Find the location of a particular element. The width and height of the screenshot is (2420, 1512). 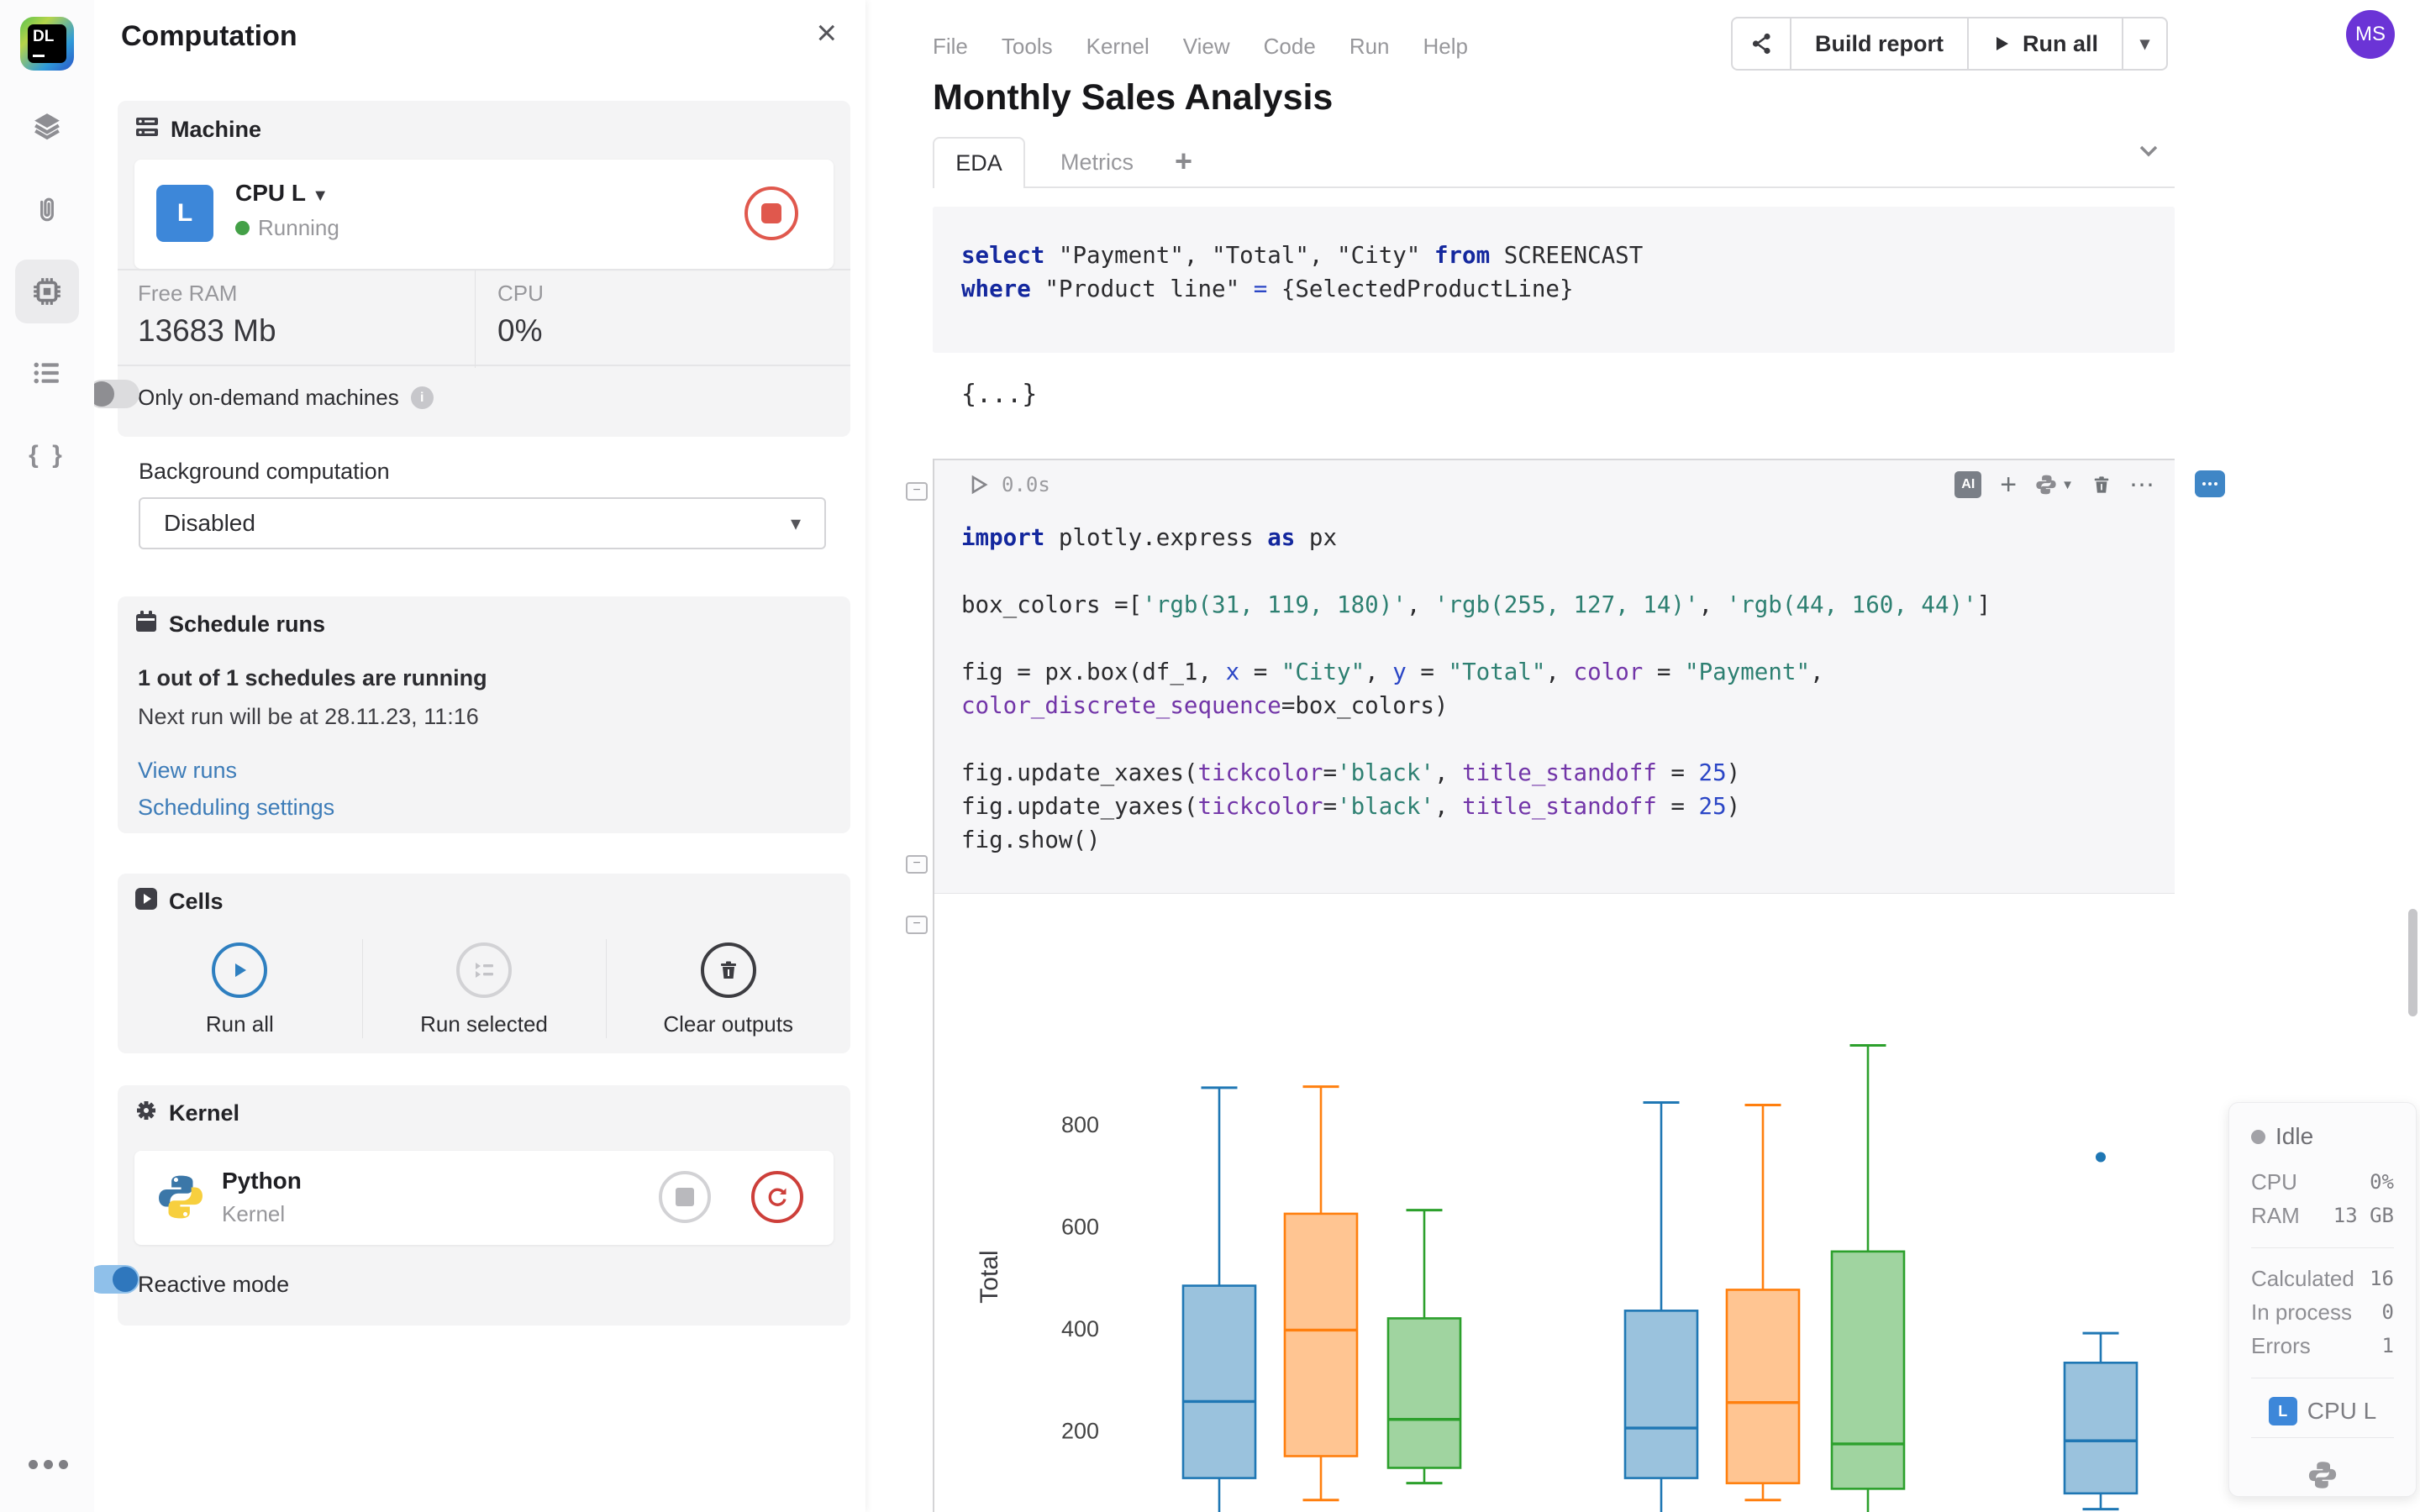

run-cell-icon is located at coordinates (979, 485).